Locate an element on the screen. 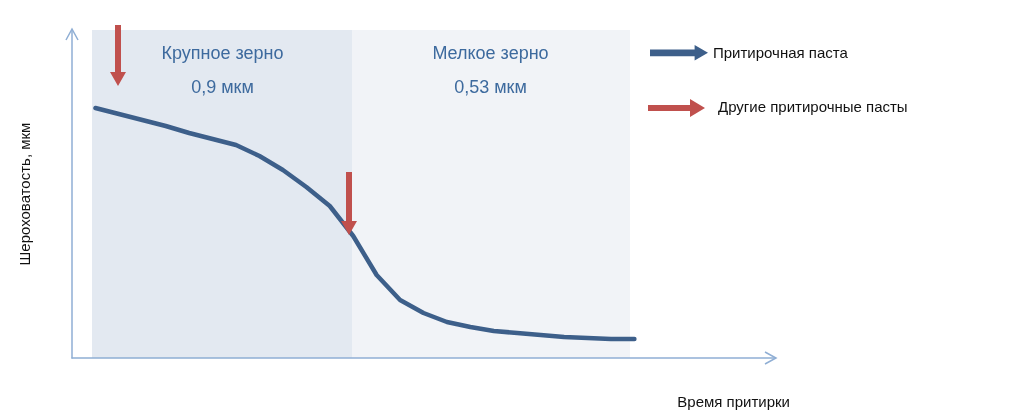 The width and height of the screenshot is (1024, 417). y-axis-title: Шероховатость, мкм is located at coordinates (24, 194).